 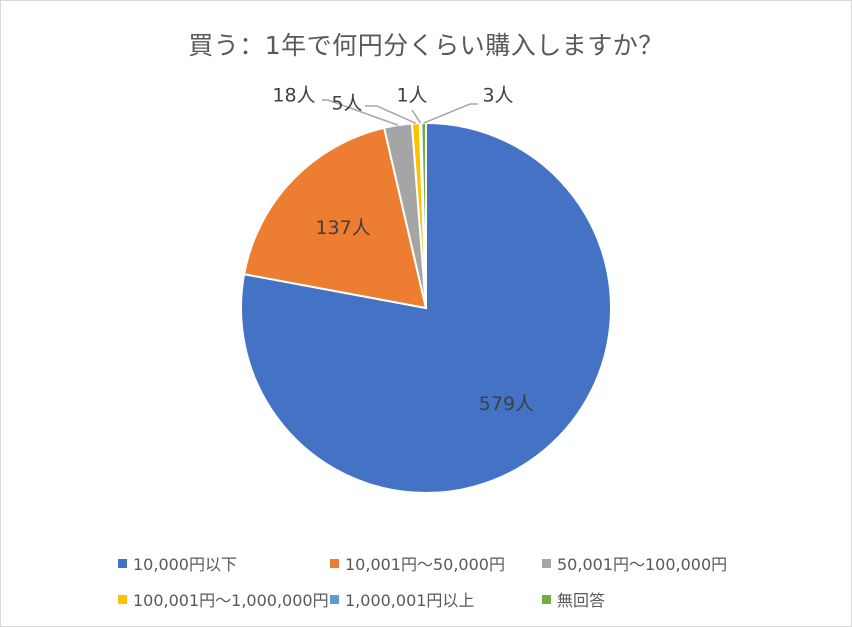 I want to click on chart-title: 買う：1年で何円分くらい購入しますか？, so click(x=426, y=45).